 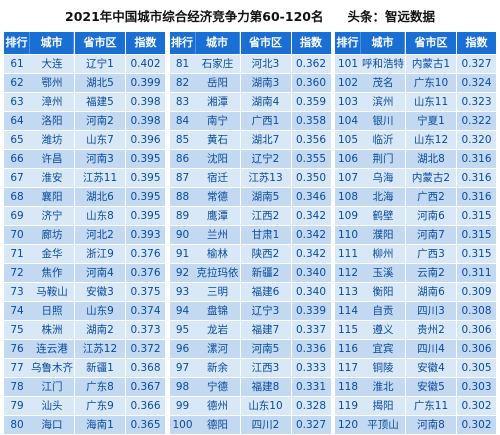 What do you see at coordinates (52, 64) in the screenshot?
I see `city-cell: 大连` at bounding box center [52, 64].